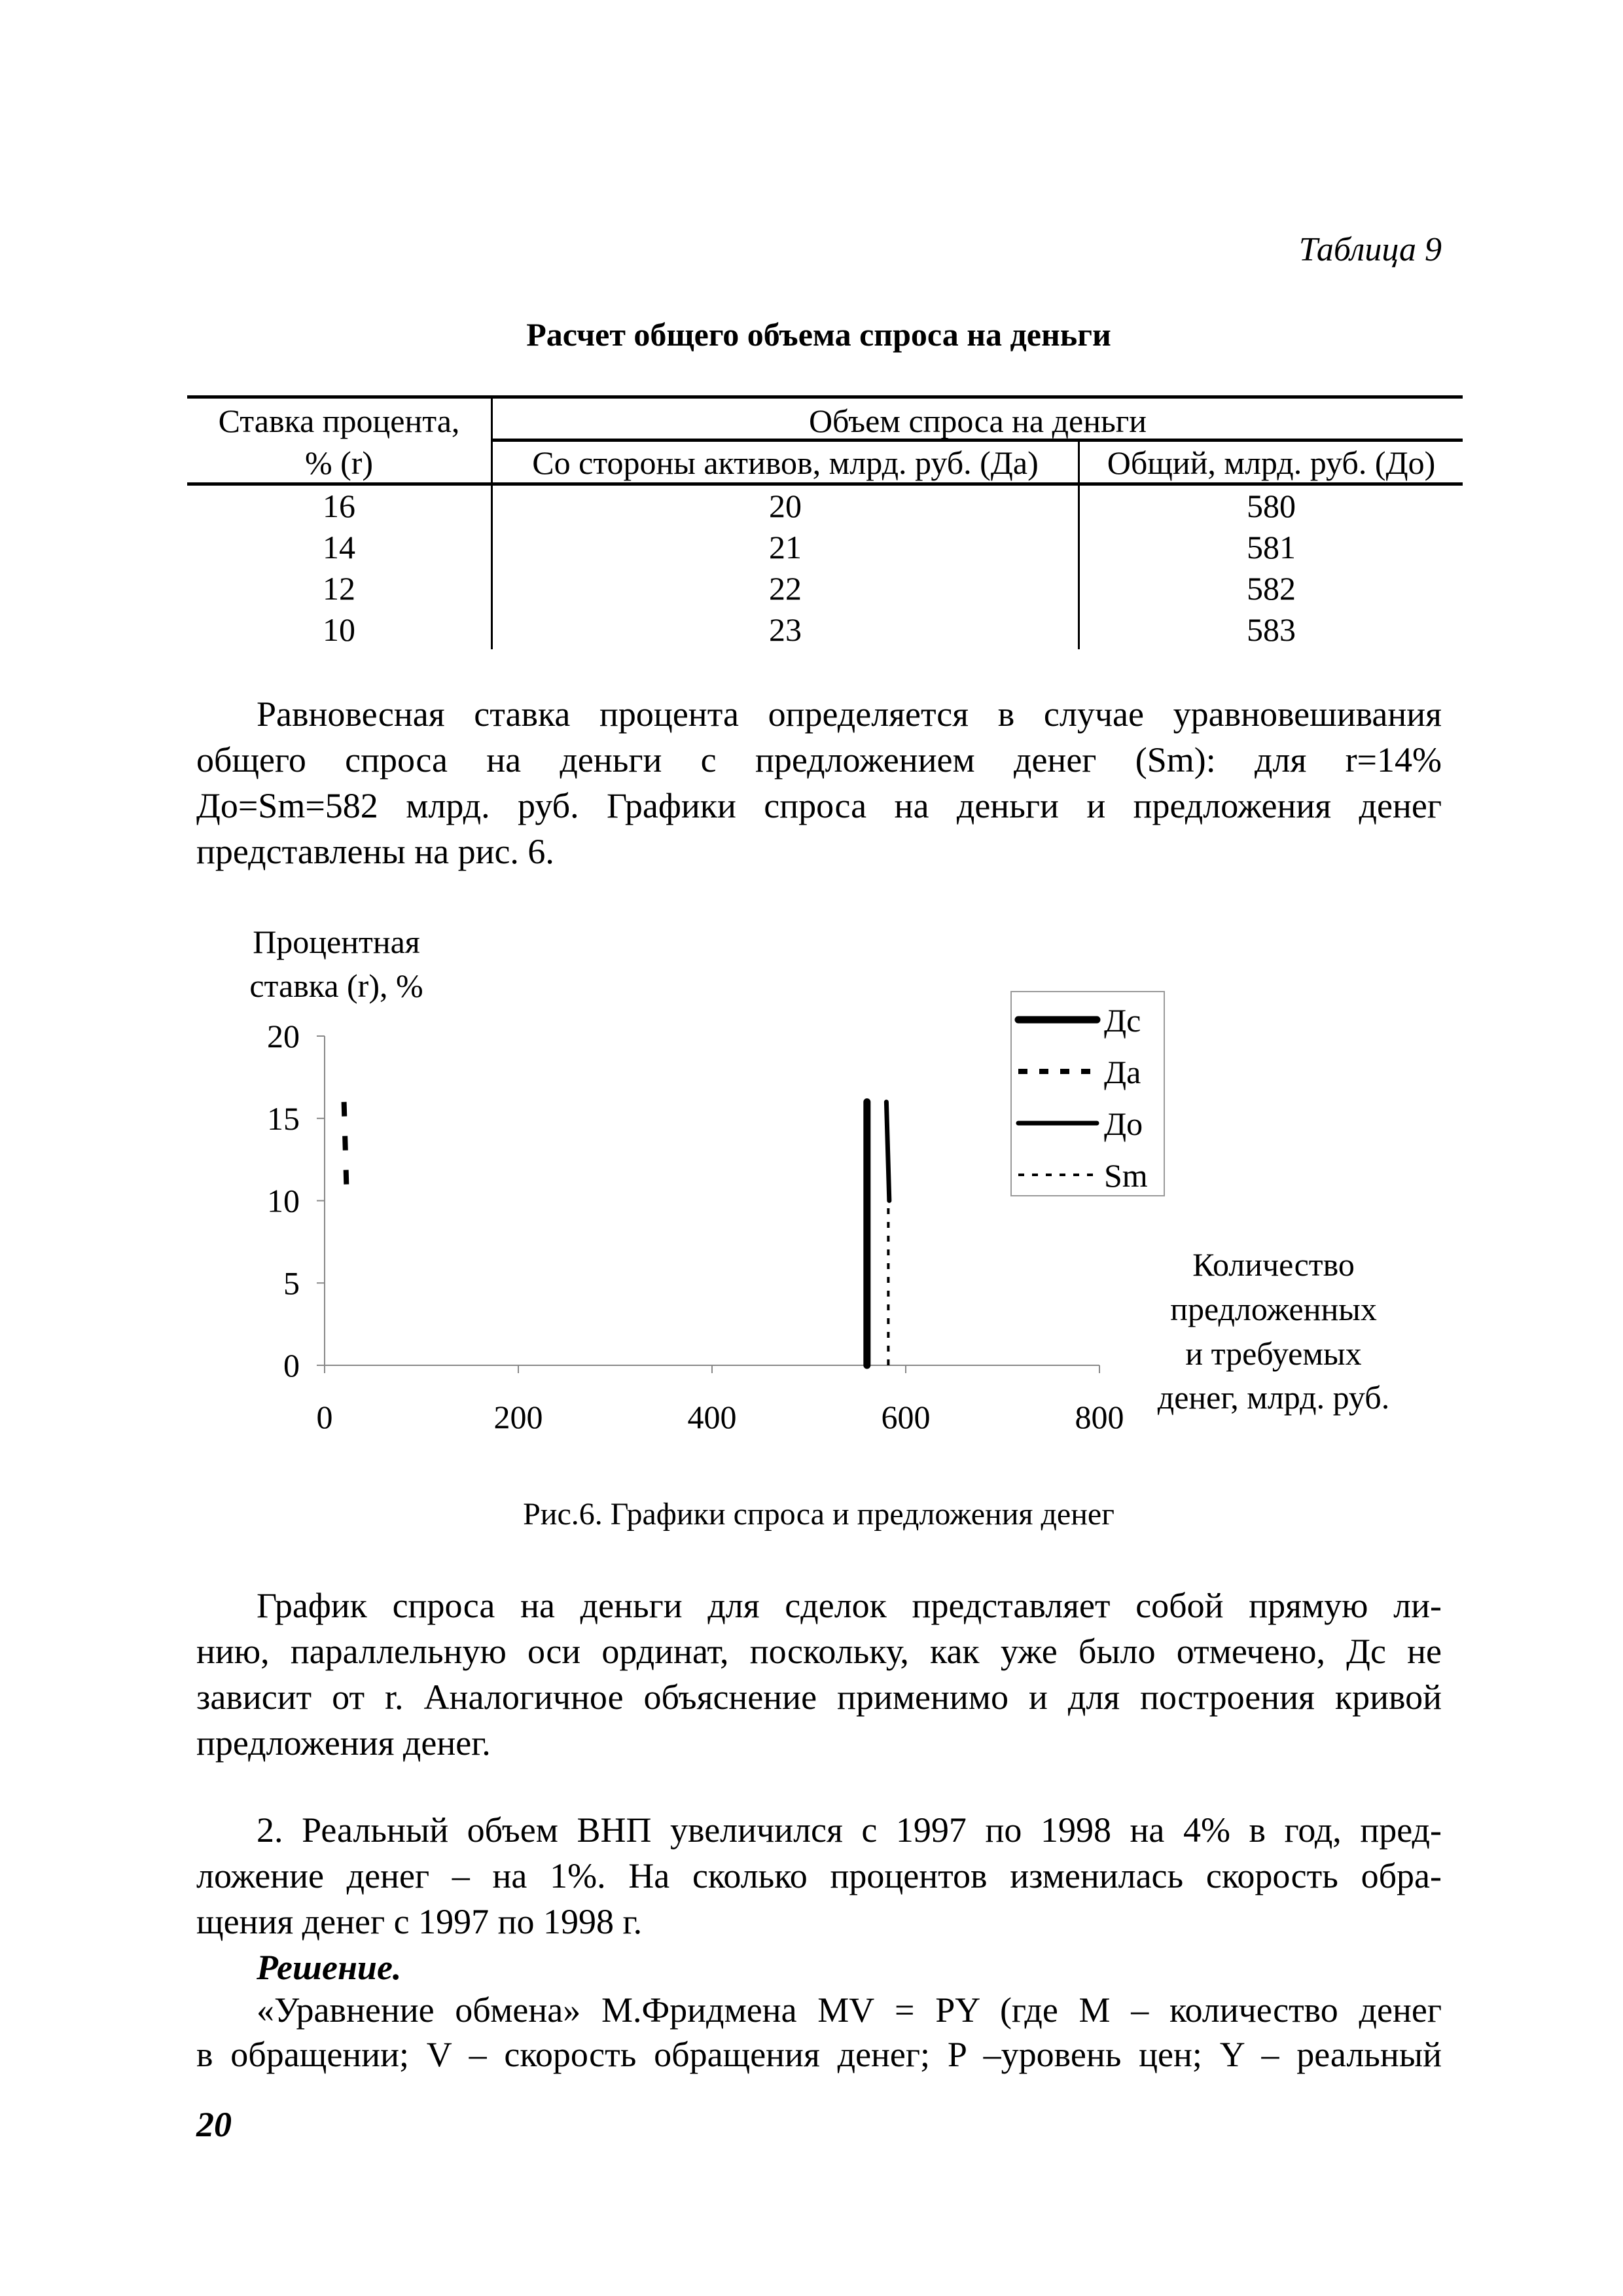 This screenshot has width=1623, height=2296. What do you see at coordinates (325, 1417) in the screenshot?
I see `x-tick-label: 0` at bounding box center [325, 1417].